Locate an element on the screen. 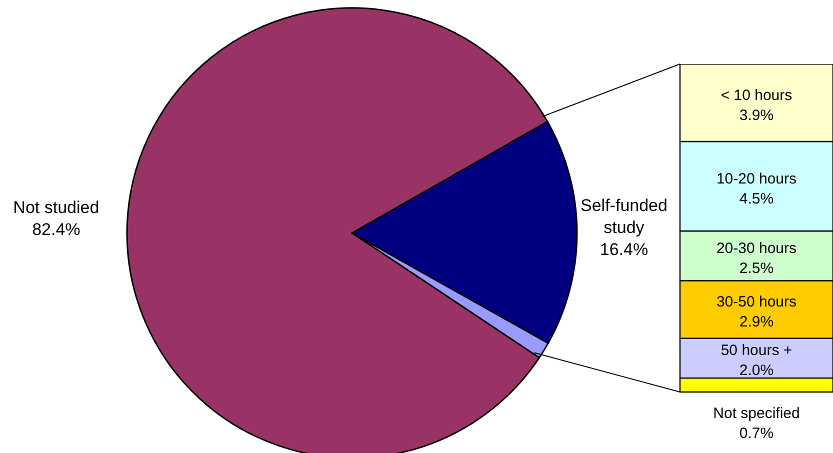  data-label: 2.0% is located at coordinates (756, 371).